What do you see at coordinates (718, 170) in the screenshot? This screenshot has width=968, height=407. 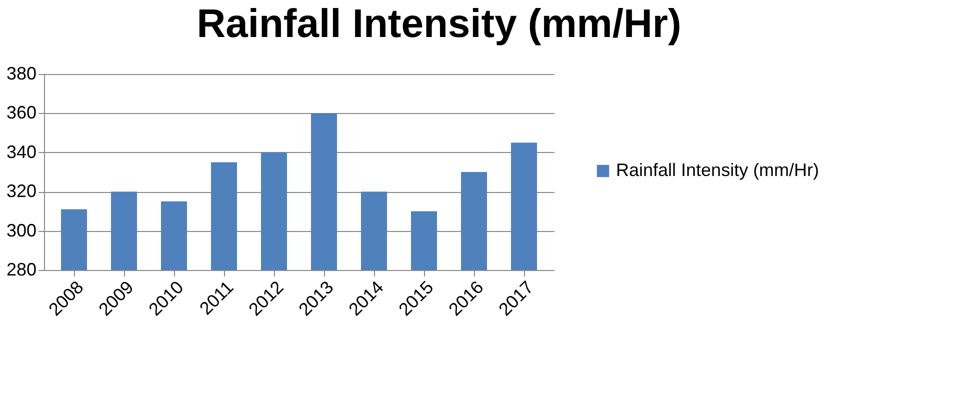 I see `legend-label: Rainfall Intensity (mm/Hr)` at bounding box center [718, 170].